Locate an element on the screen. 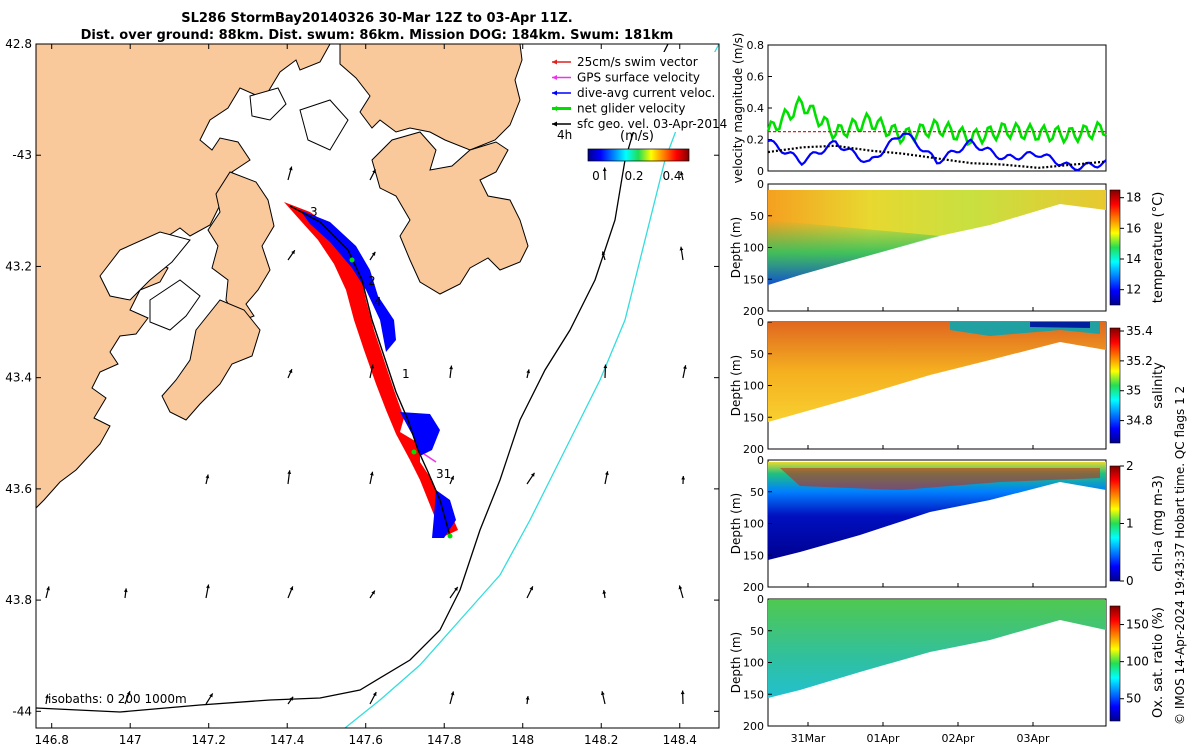  colorbar-label: salinity is located at coordinates (1158, 385).